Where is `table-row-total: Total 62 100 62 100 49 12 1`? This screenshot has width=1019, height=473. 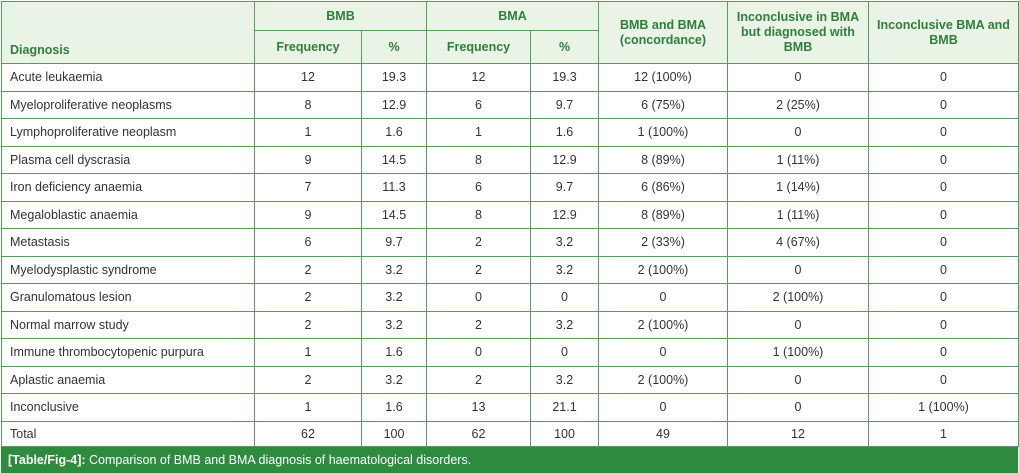
table-row-total: Total 62 100 62 100 49 12 1 is located at coordinates (510, 433).